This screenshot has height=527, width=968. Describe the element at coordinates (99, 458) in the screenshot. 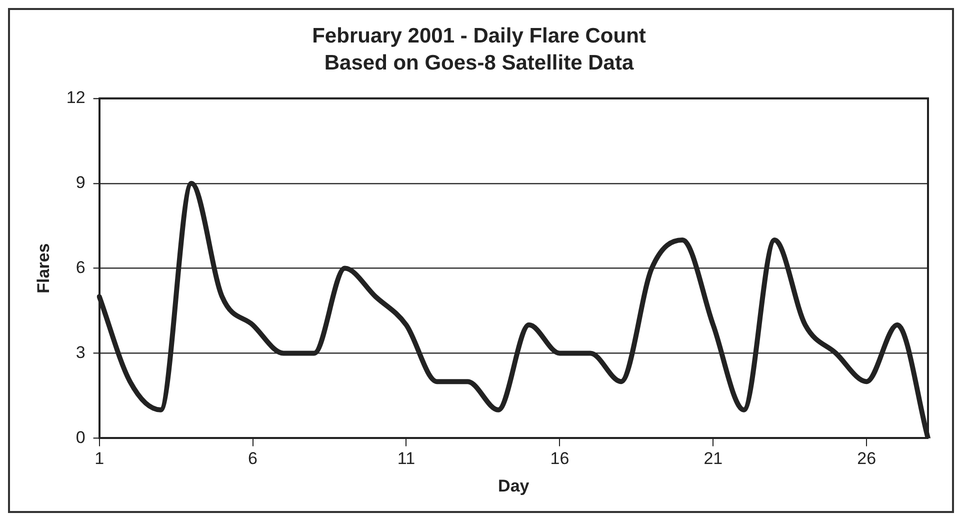

I see `x-tick-label: 1` at that location.